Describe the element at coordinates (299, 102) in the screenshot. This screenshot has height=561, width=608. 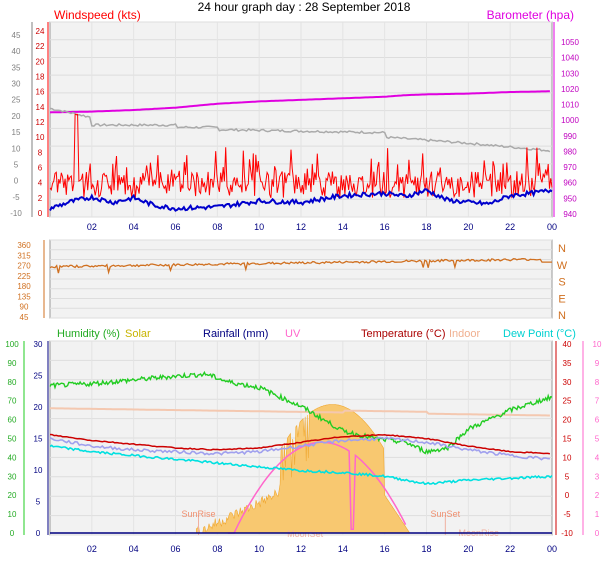
I see `series-barometer` at that location.